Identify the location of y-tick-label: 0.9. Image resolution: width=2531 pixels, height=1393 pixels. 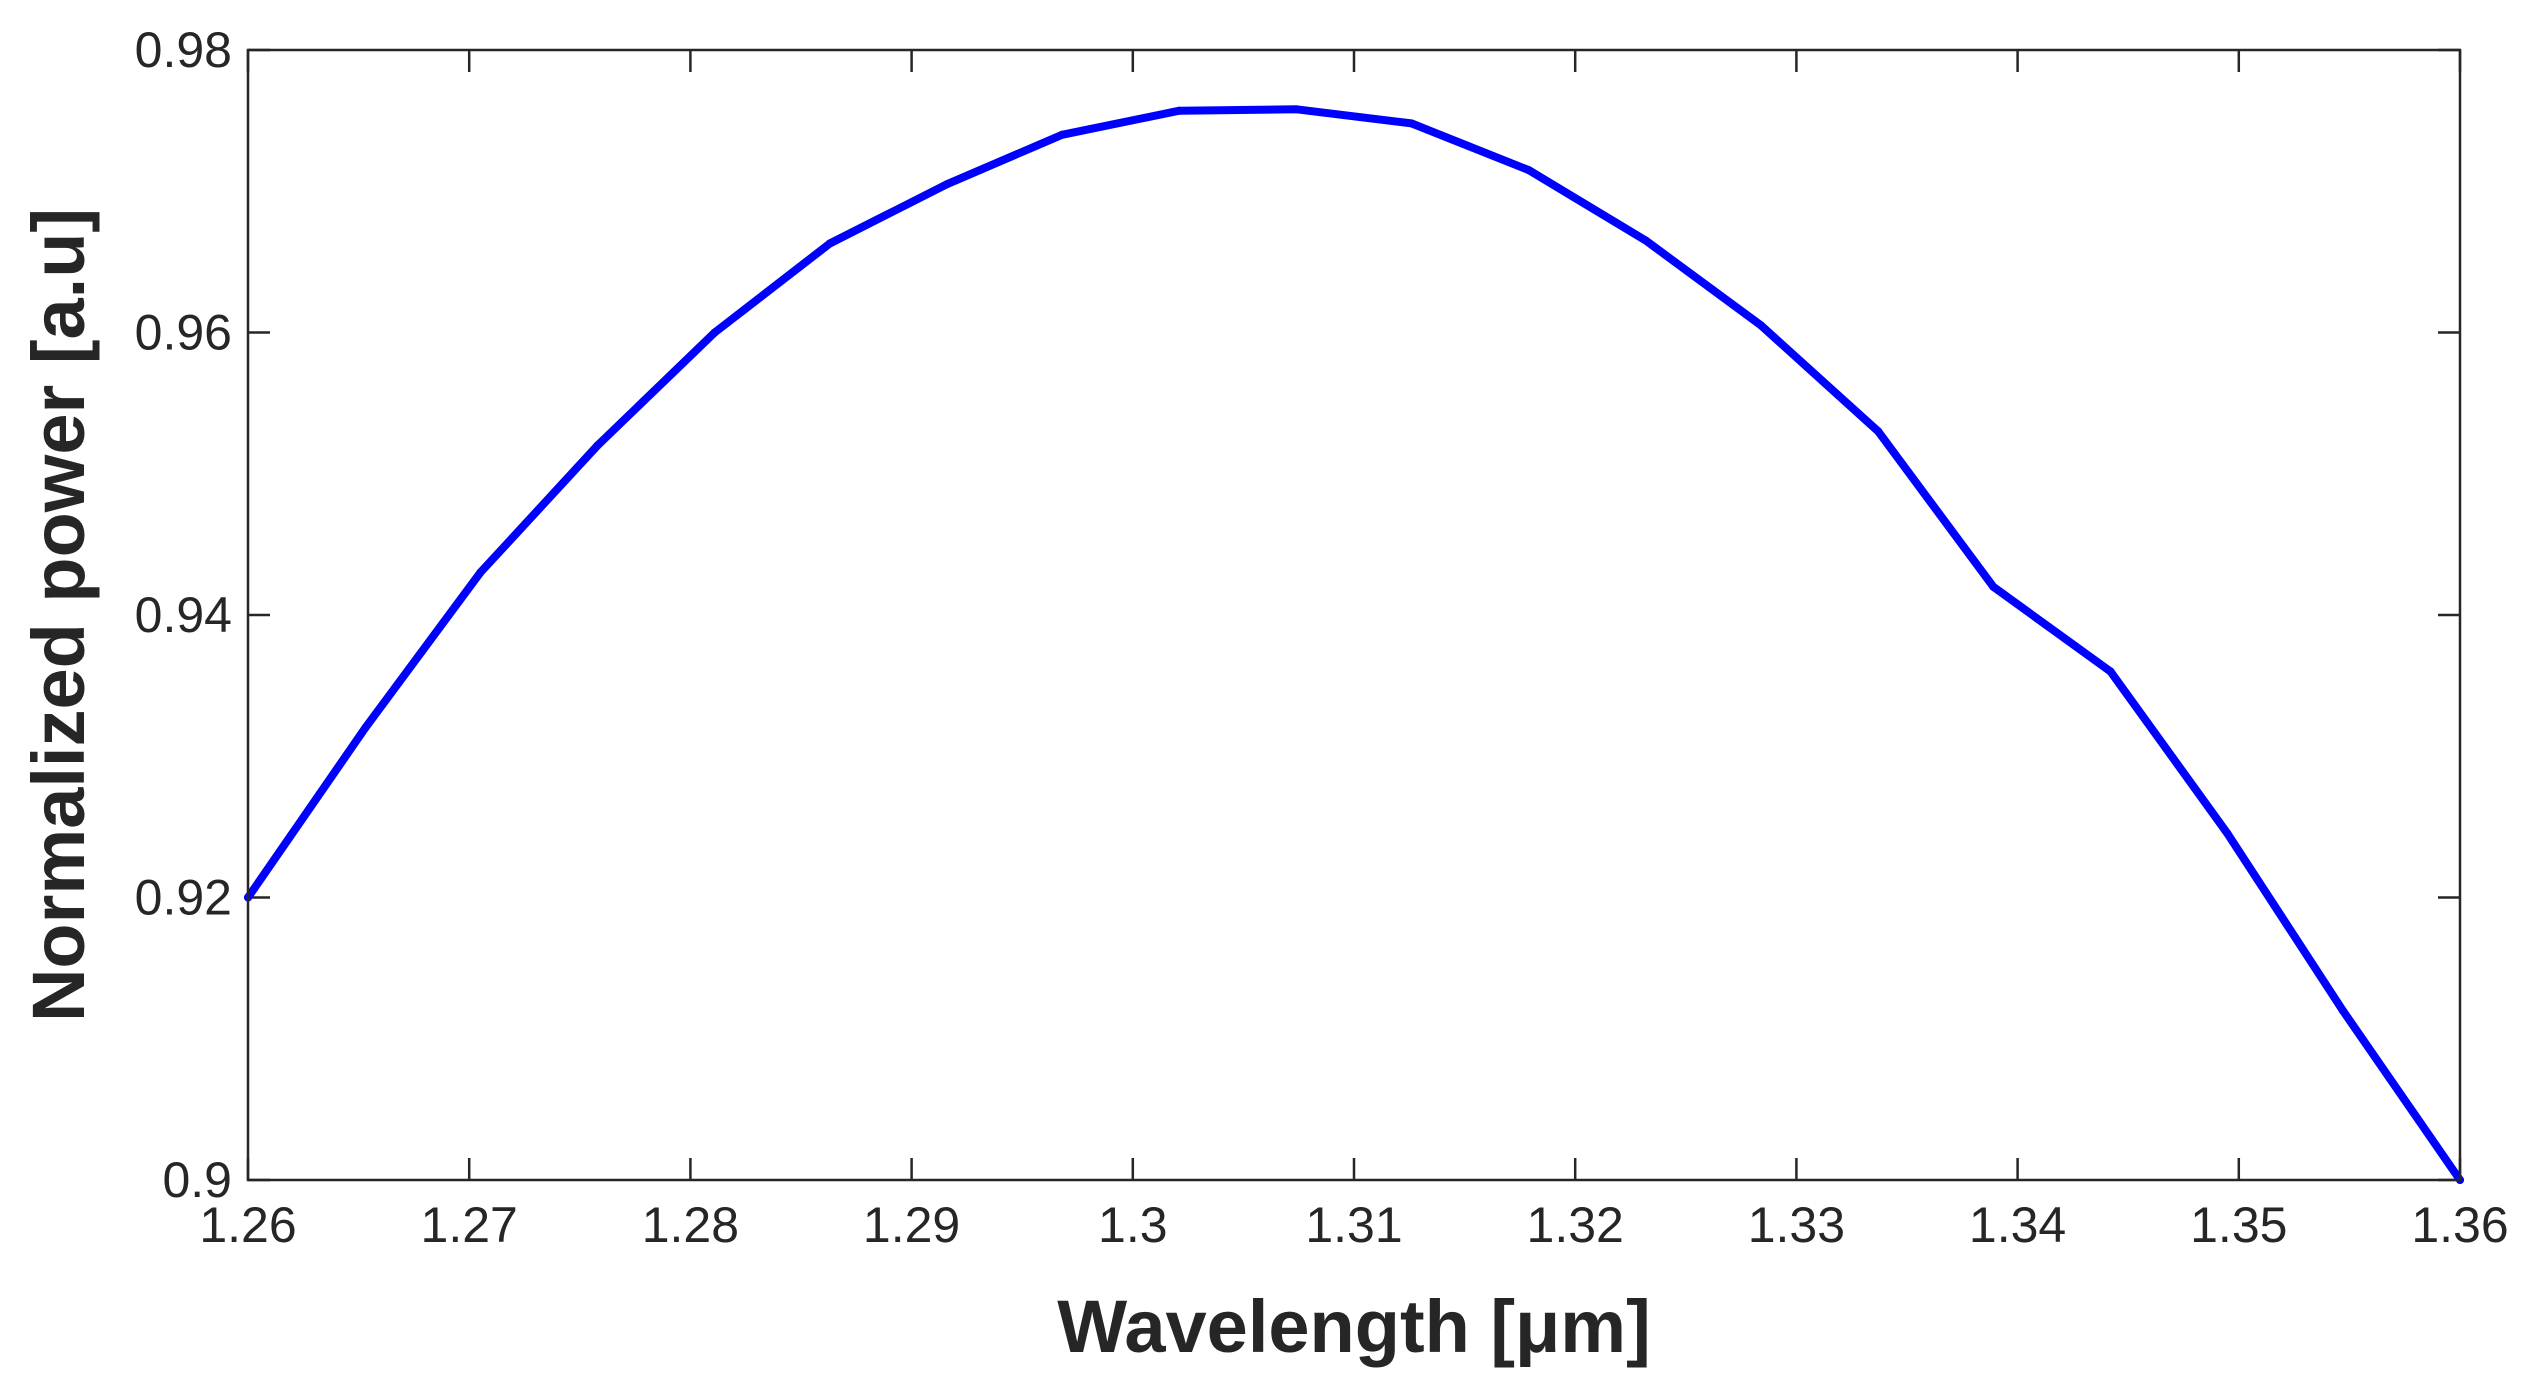
(197, 1180).